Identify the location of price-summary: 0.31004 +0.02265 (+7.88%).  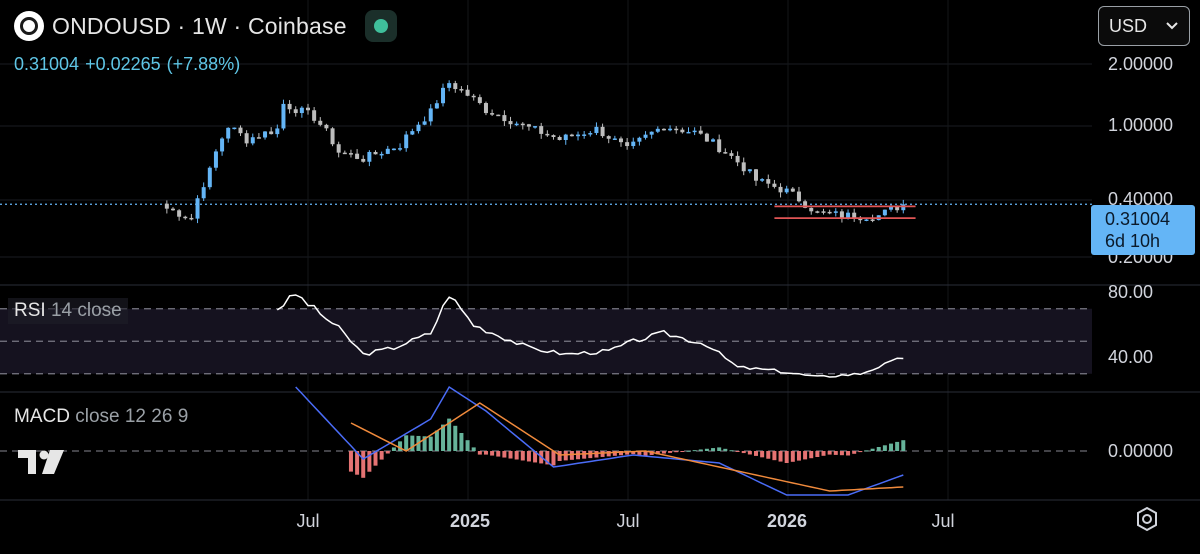
(130, 64).